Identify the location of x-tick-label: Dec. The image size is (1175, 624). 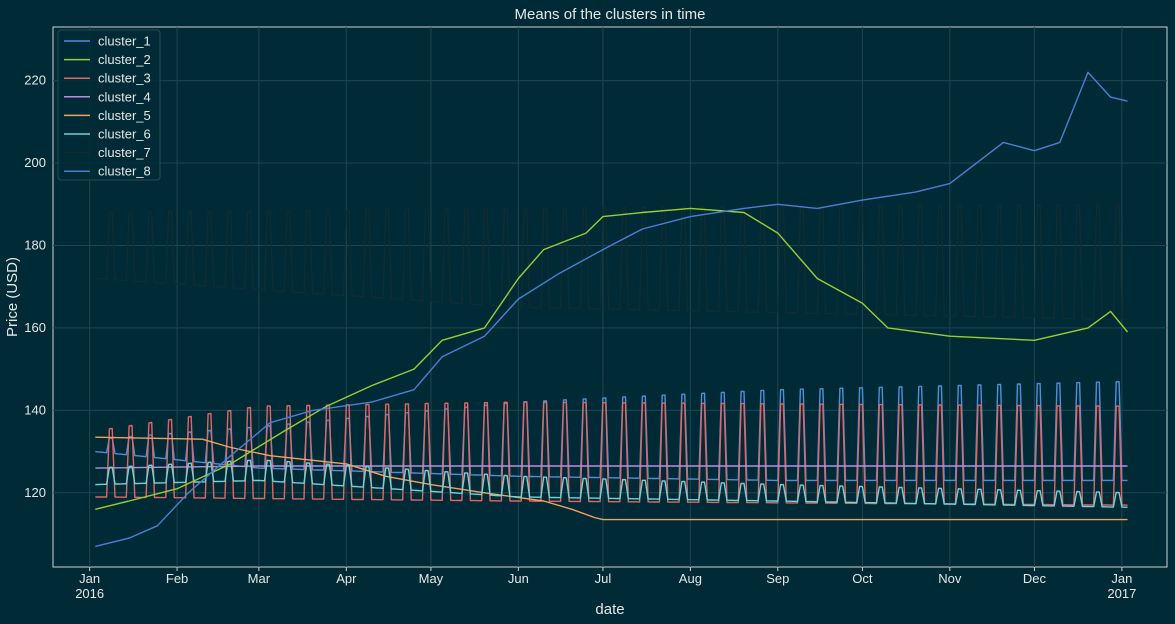
(1035, 578).